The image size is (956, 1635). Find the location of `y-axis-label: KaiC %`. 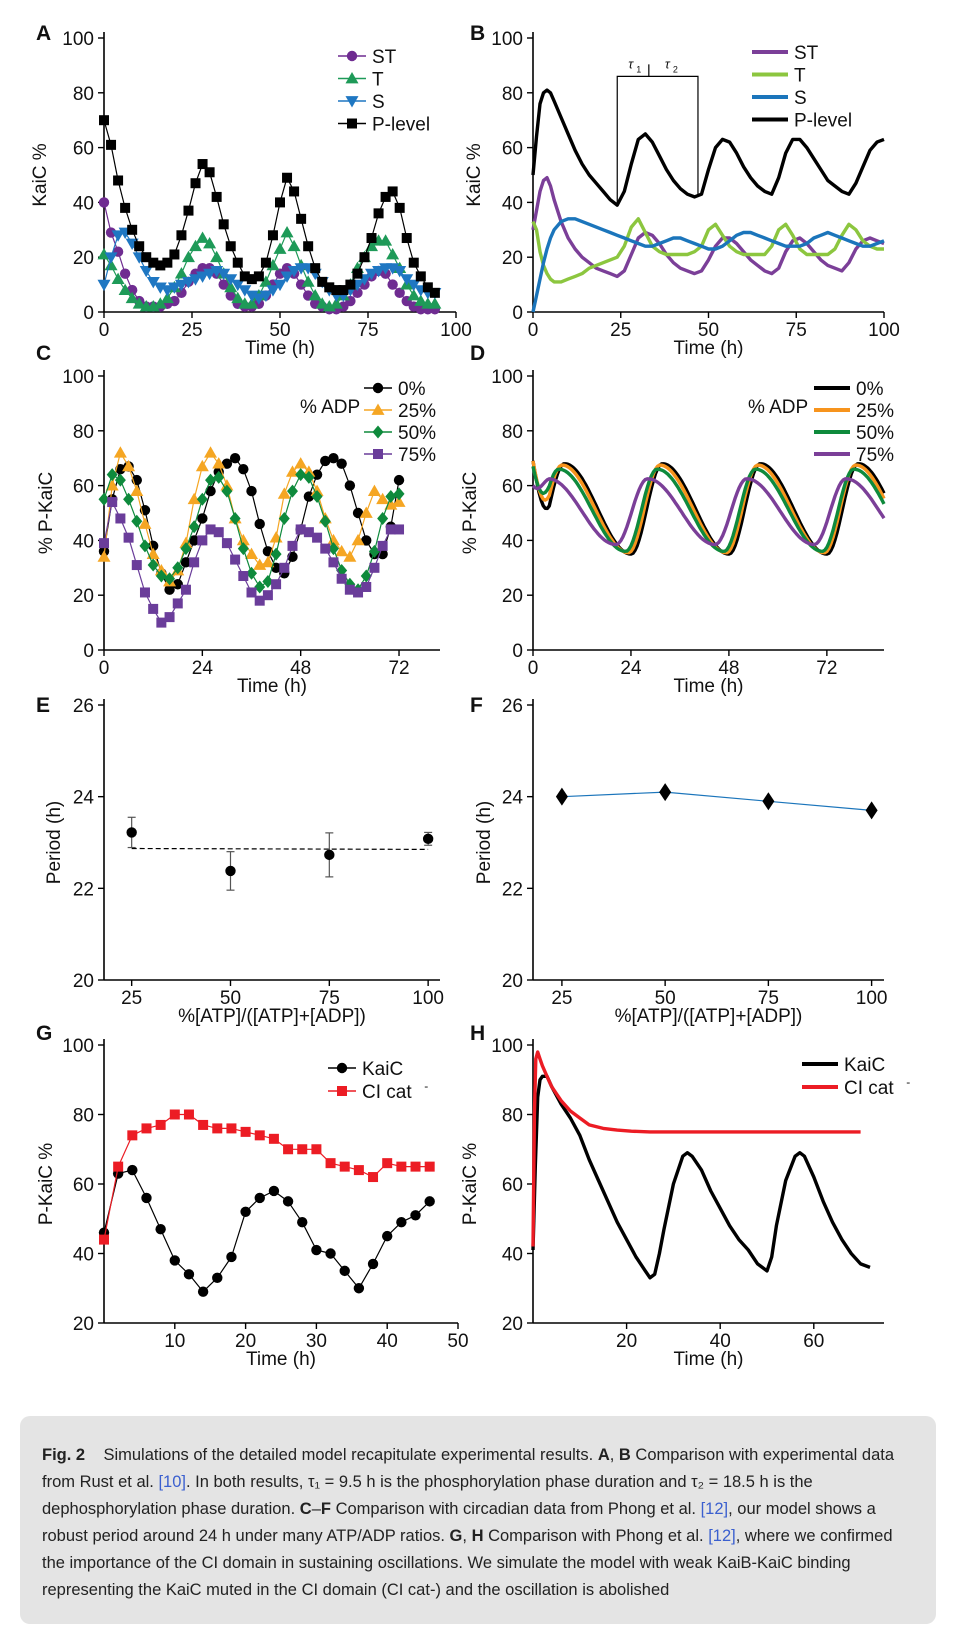

y-axis-label: KaiC % is located at coordinates (40, 174).